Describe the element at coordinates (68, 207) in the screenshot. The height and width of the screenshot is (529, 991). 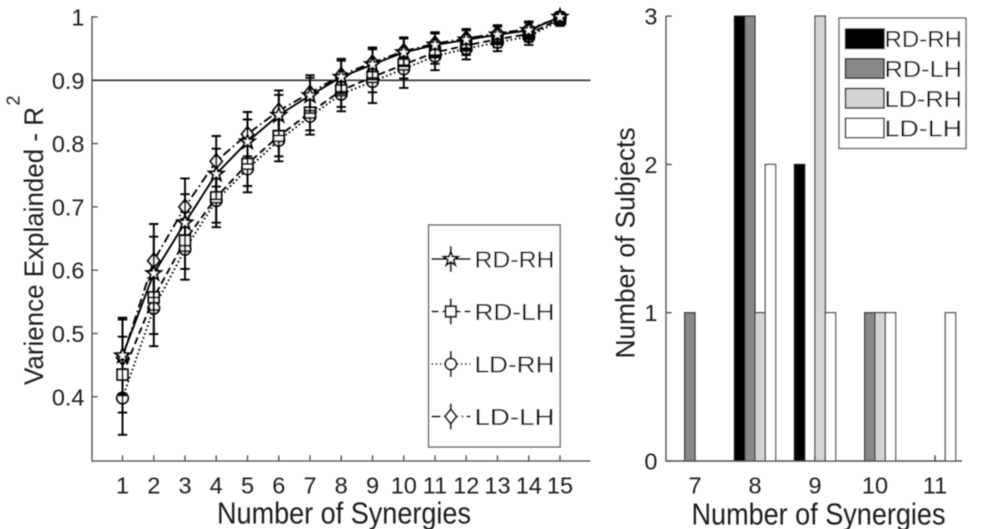
I see `svg-text: 0.7` at that location.